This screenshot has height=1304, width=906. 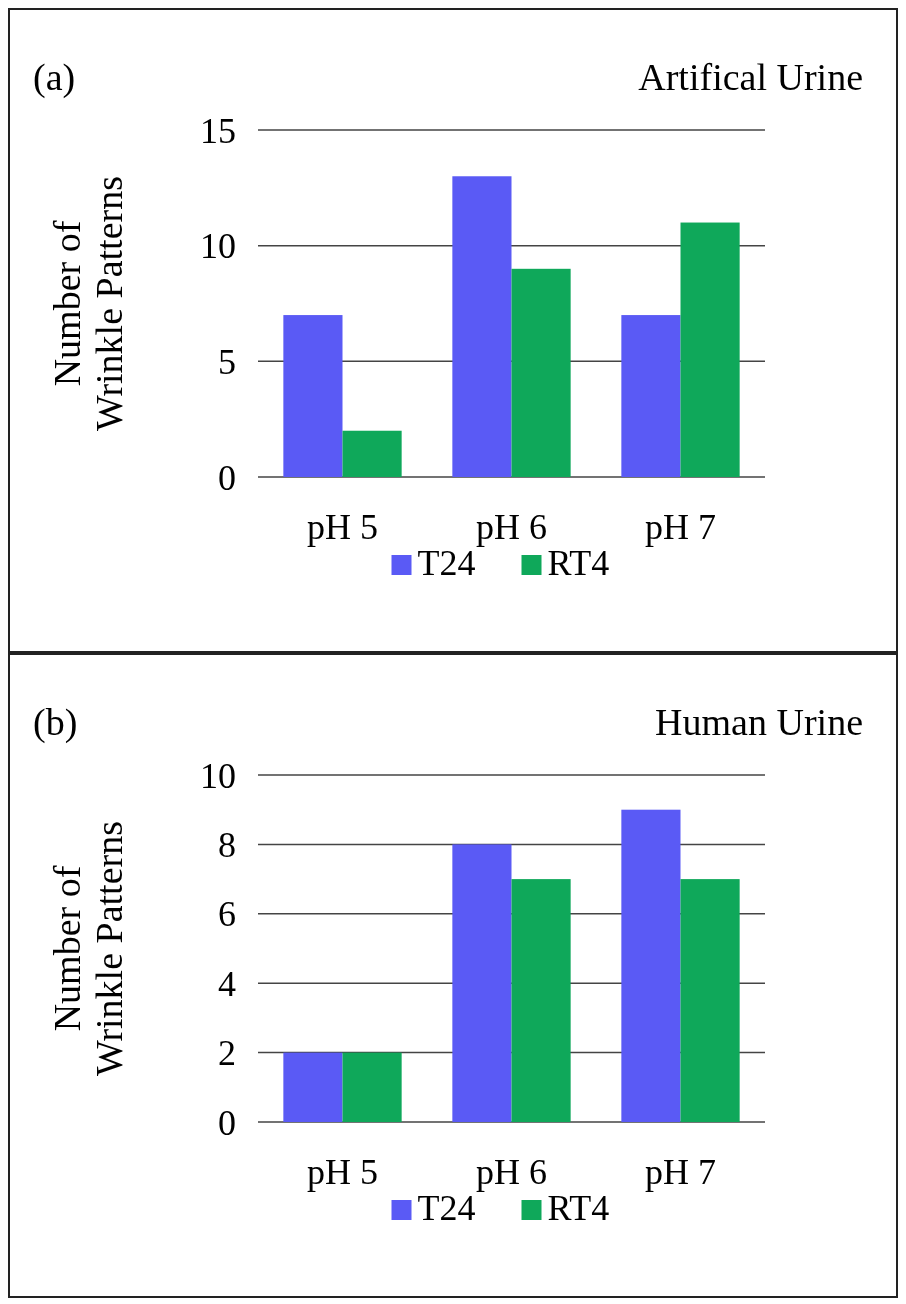 What do you see at coordinates (227, 983) in the screenshot?
I see `y-tick-label: 4` at bounding box center [227, 983].